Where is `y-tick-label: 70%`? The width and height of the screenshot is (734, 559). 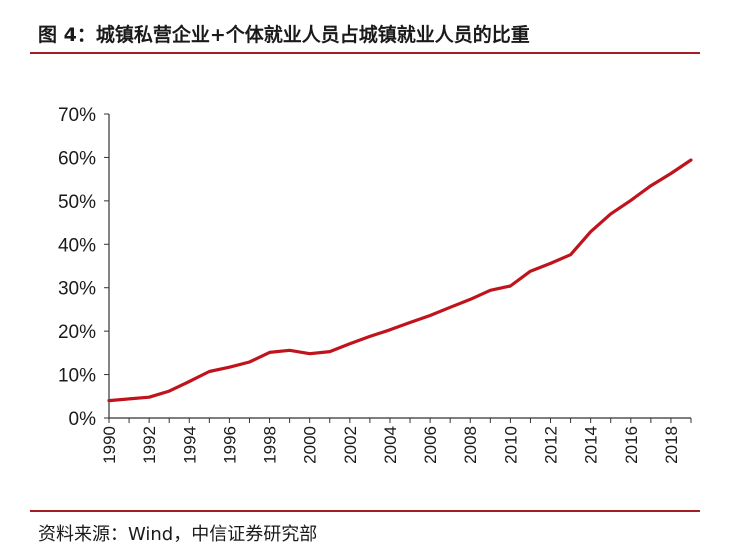
y-tick-label: 70% is located at coordinates (77, 115).